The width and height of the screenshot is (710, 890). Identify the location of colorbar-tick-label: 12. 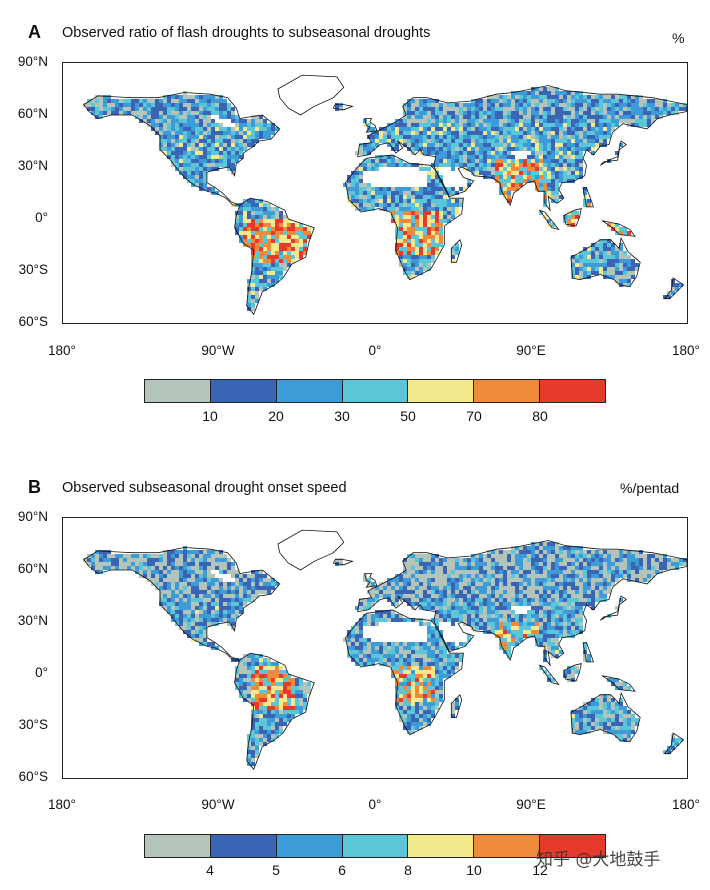
(540, 870).